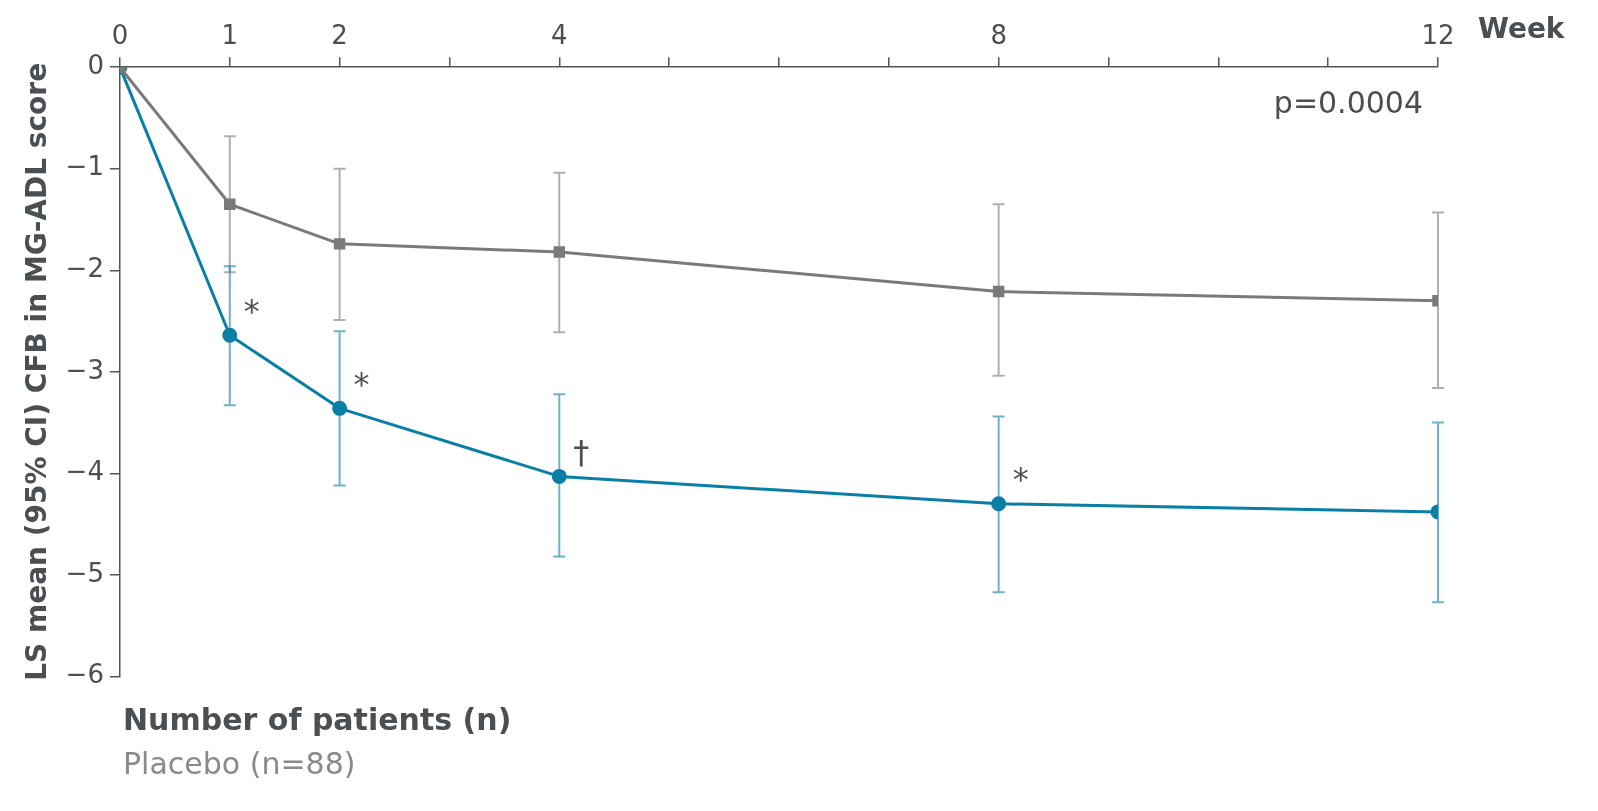 This screenshot has width=1598, height=811. What do you see at coordinates (95, 64) in the screenshot?
I see `y-tick-label: 0` at bounding box center [95, 64].